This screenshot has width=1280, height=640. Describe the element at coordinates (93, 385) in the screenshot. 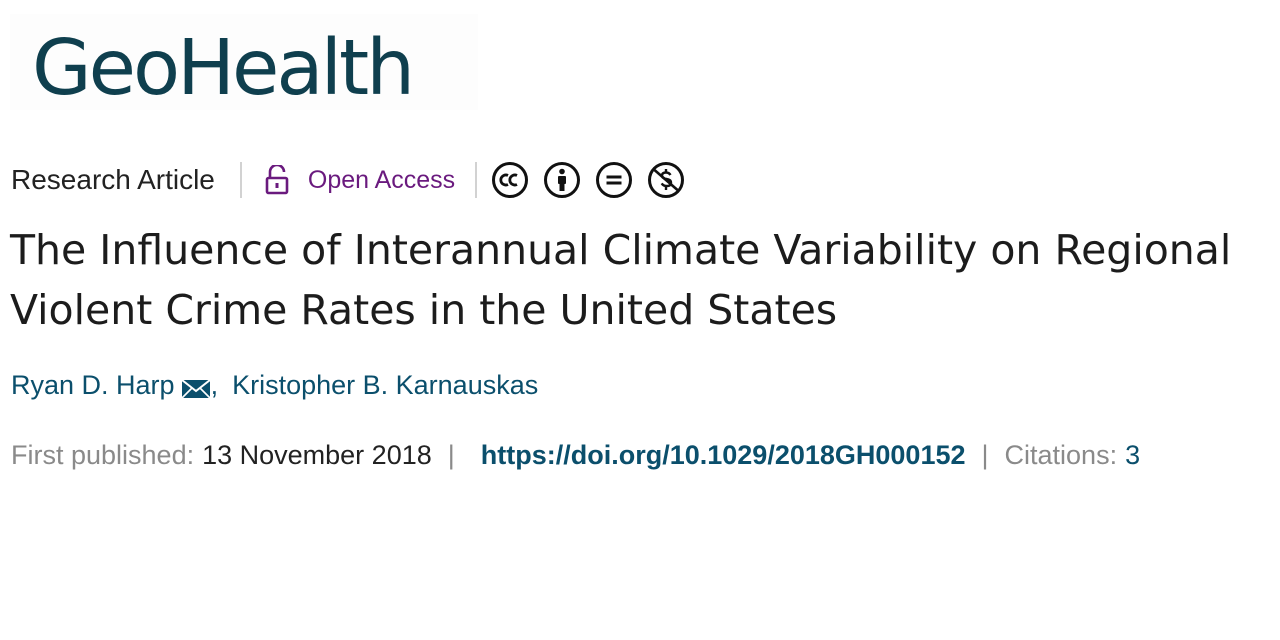

I see `author-link: Ryan D. Harp` at that location.